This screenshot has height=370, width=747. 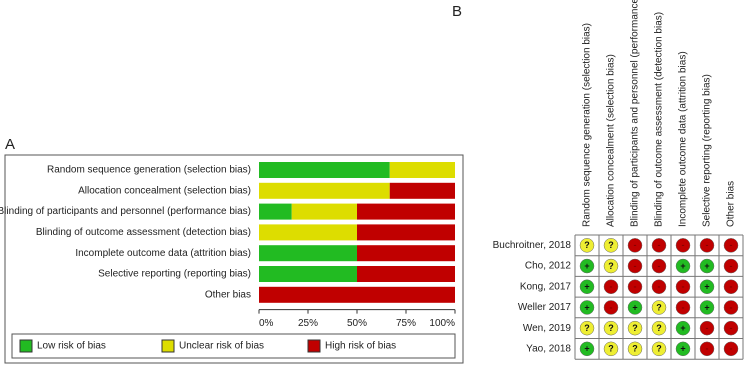 I want to click on legend-frame, so click(x=233, y=346).